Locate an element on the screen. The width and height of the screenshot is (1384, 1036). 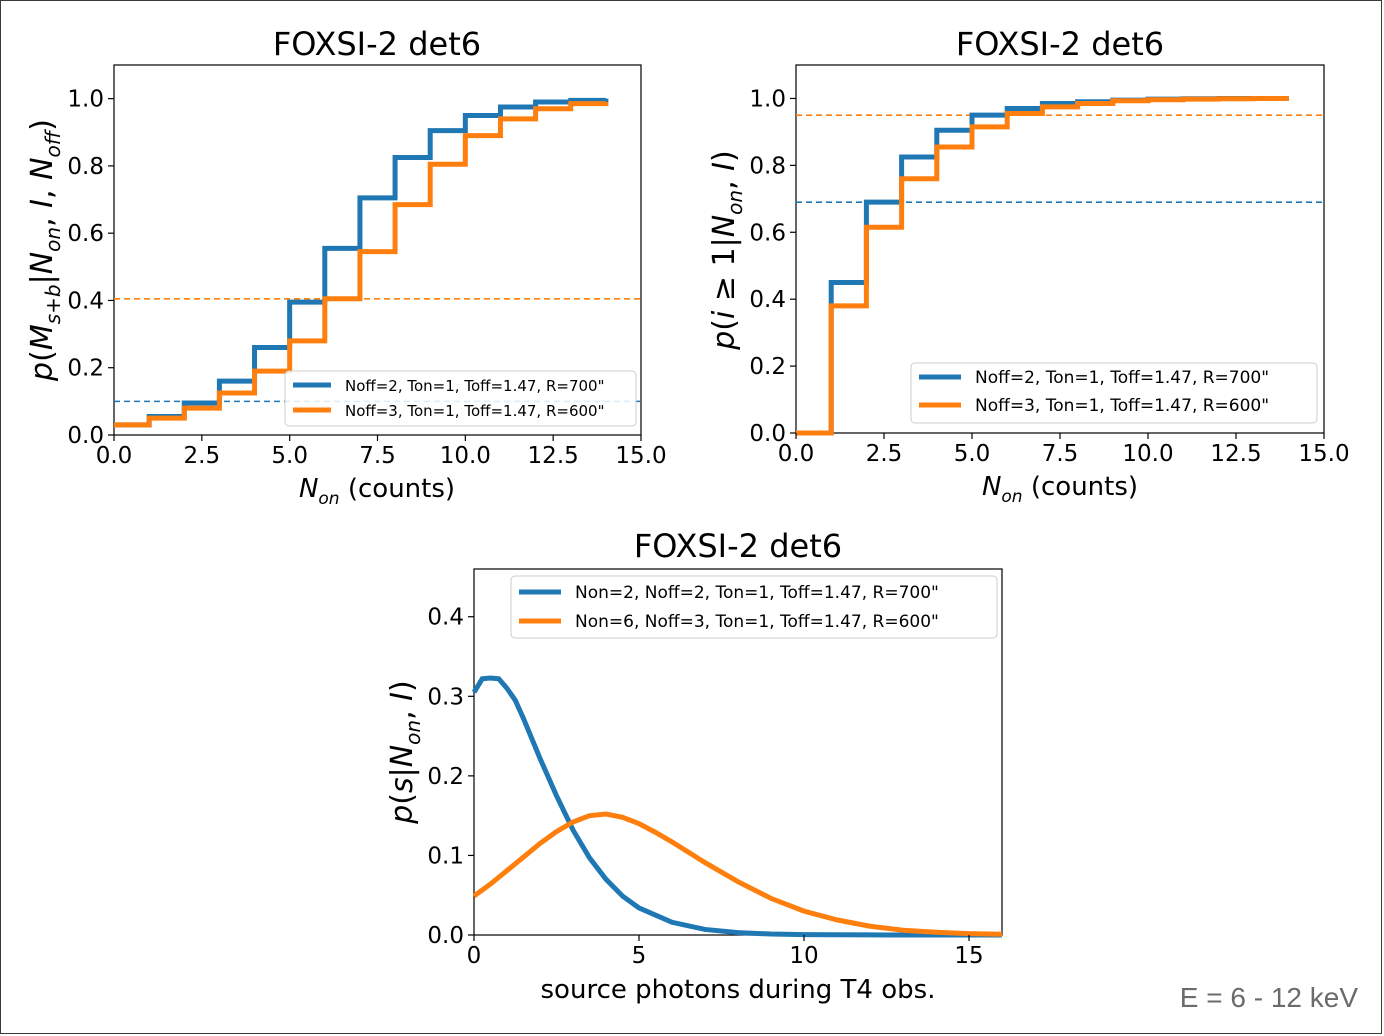
y-tick-label: 0.3 is located at coordinates (445, 697).